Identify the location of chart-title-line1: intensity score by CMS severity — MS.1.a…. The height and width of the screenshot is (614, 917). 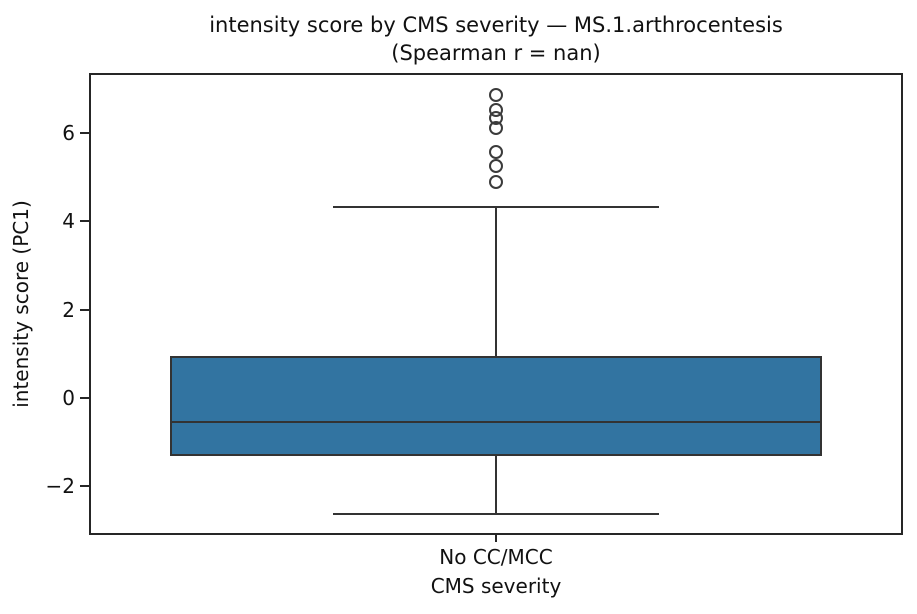
(496, 25).